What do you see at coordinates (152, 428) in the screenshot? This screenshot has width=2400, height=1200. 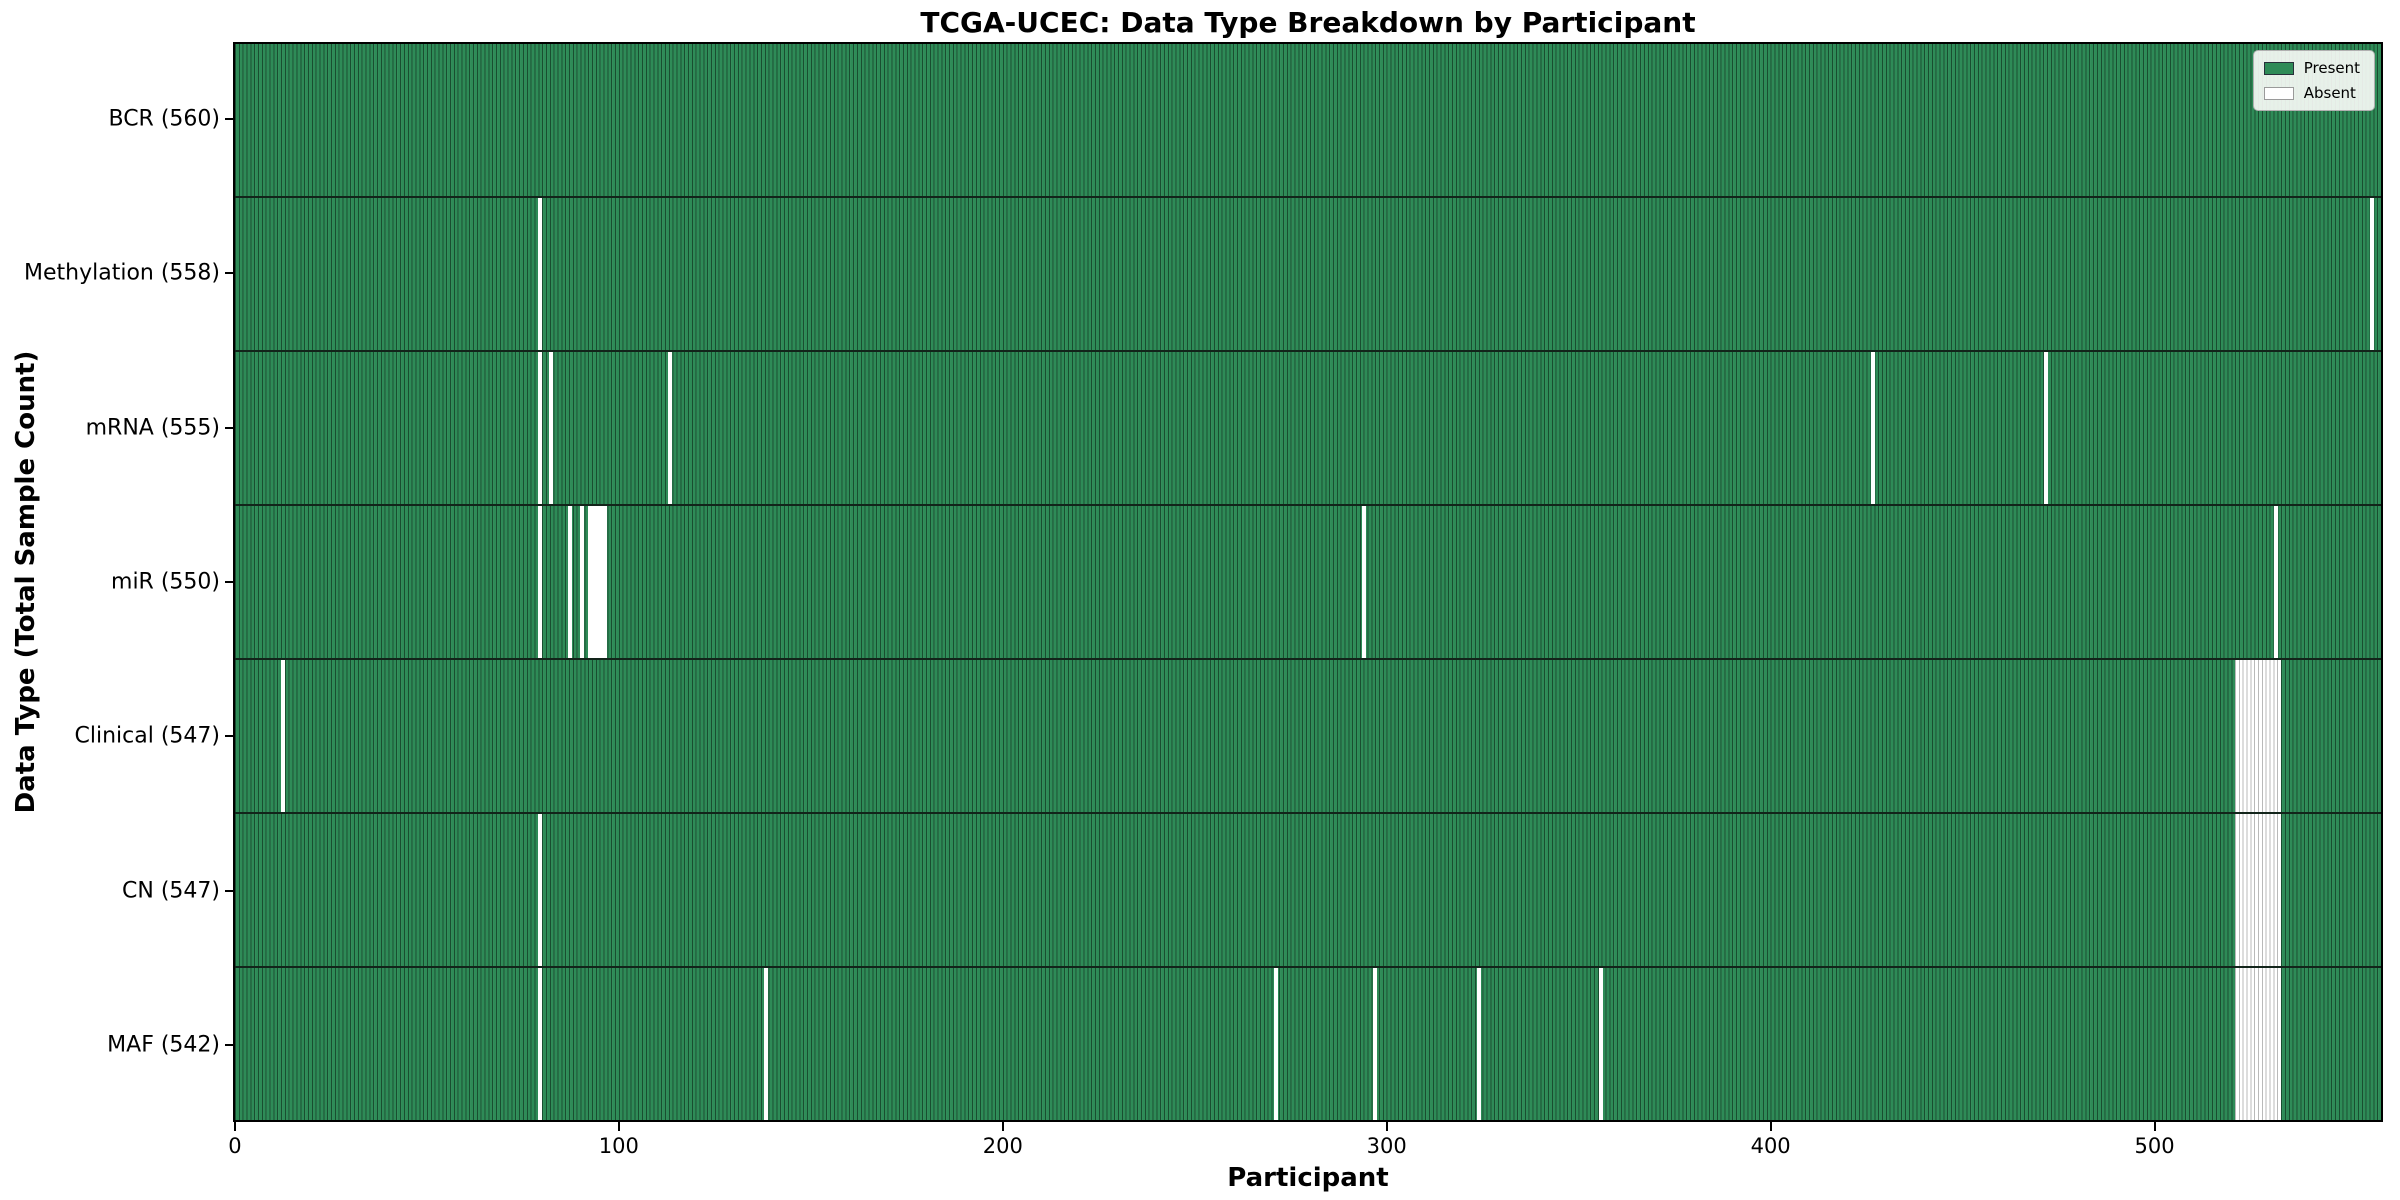 I see `y-tick-label-mrna: mRNA (555)` at bounding box center [152, 428].